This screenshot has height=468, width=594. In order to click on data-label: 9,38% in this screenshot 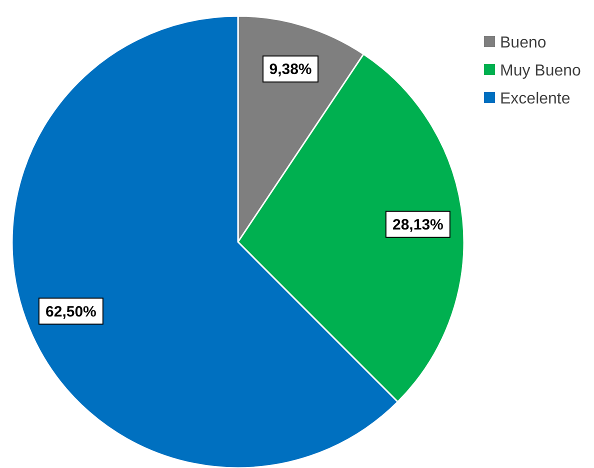, I will do `click(290, 69)`.